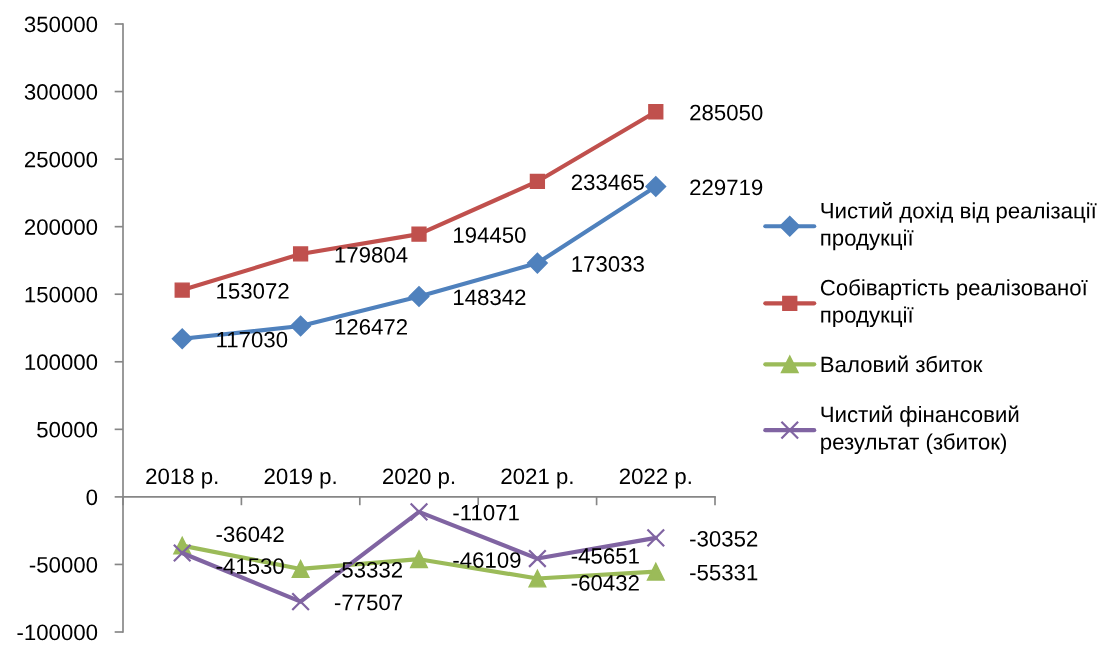 The width and height of the screenshot is (1120, 646). I want to click on x-tick-label: 2019 р., so click(300, 478).